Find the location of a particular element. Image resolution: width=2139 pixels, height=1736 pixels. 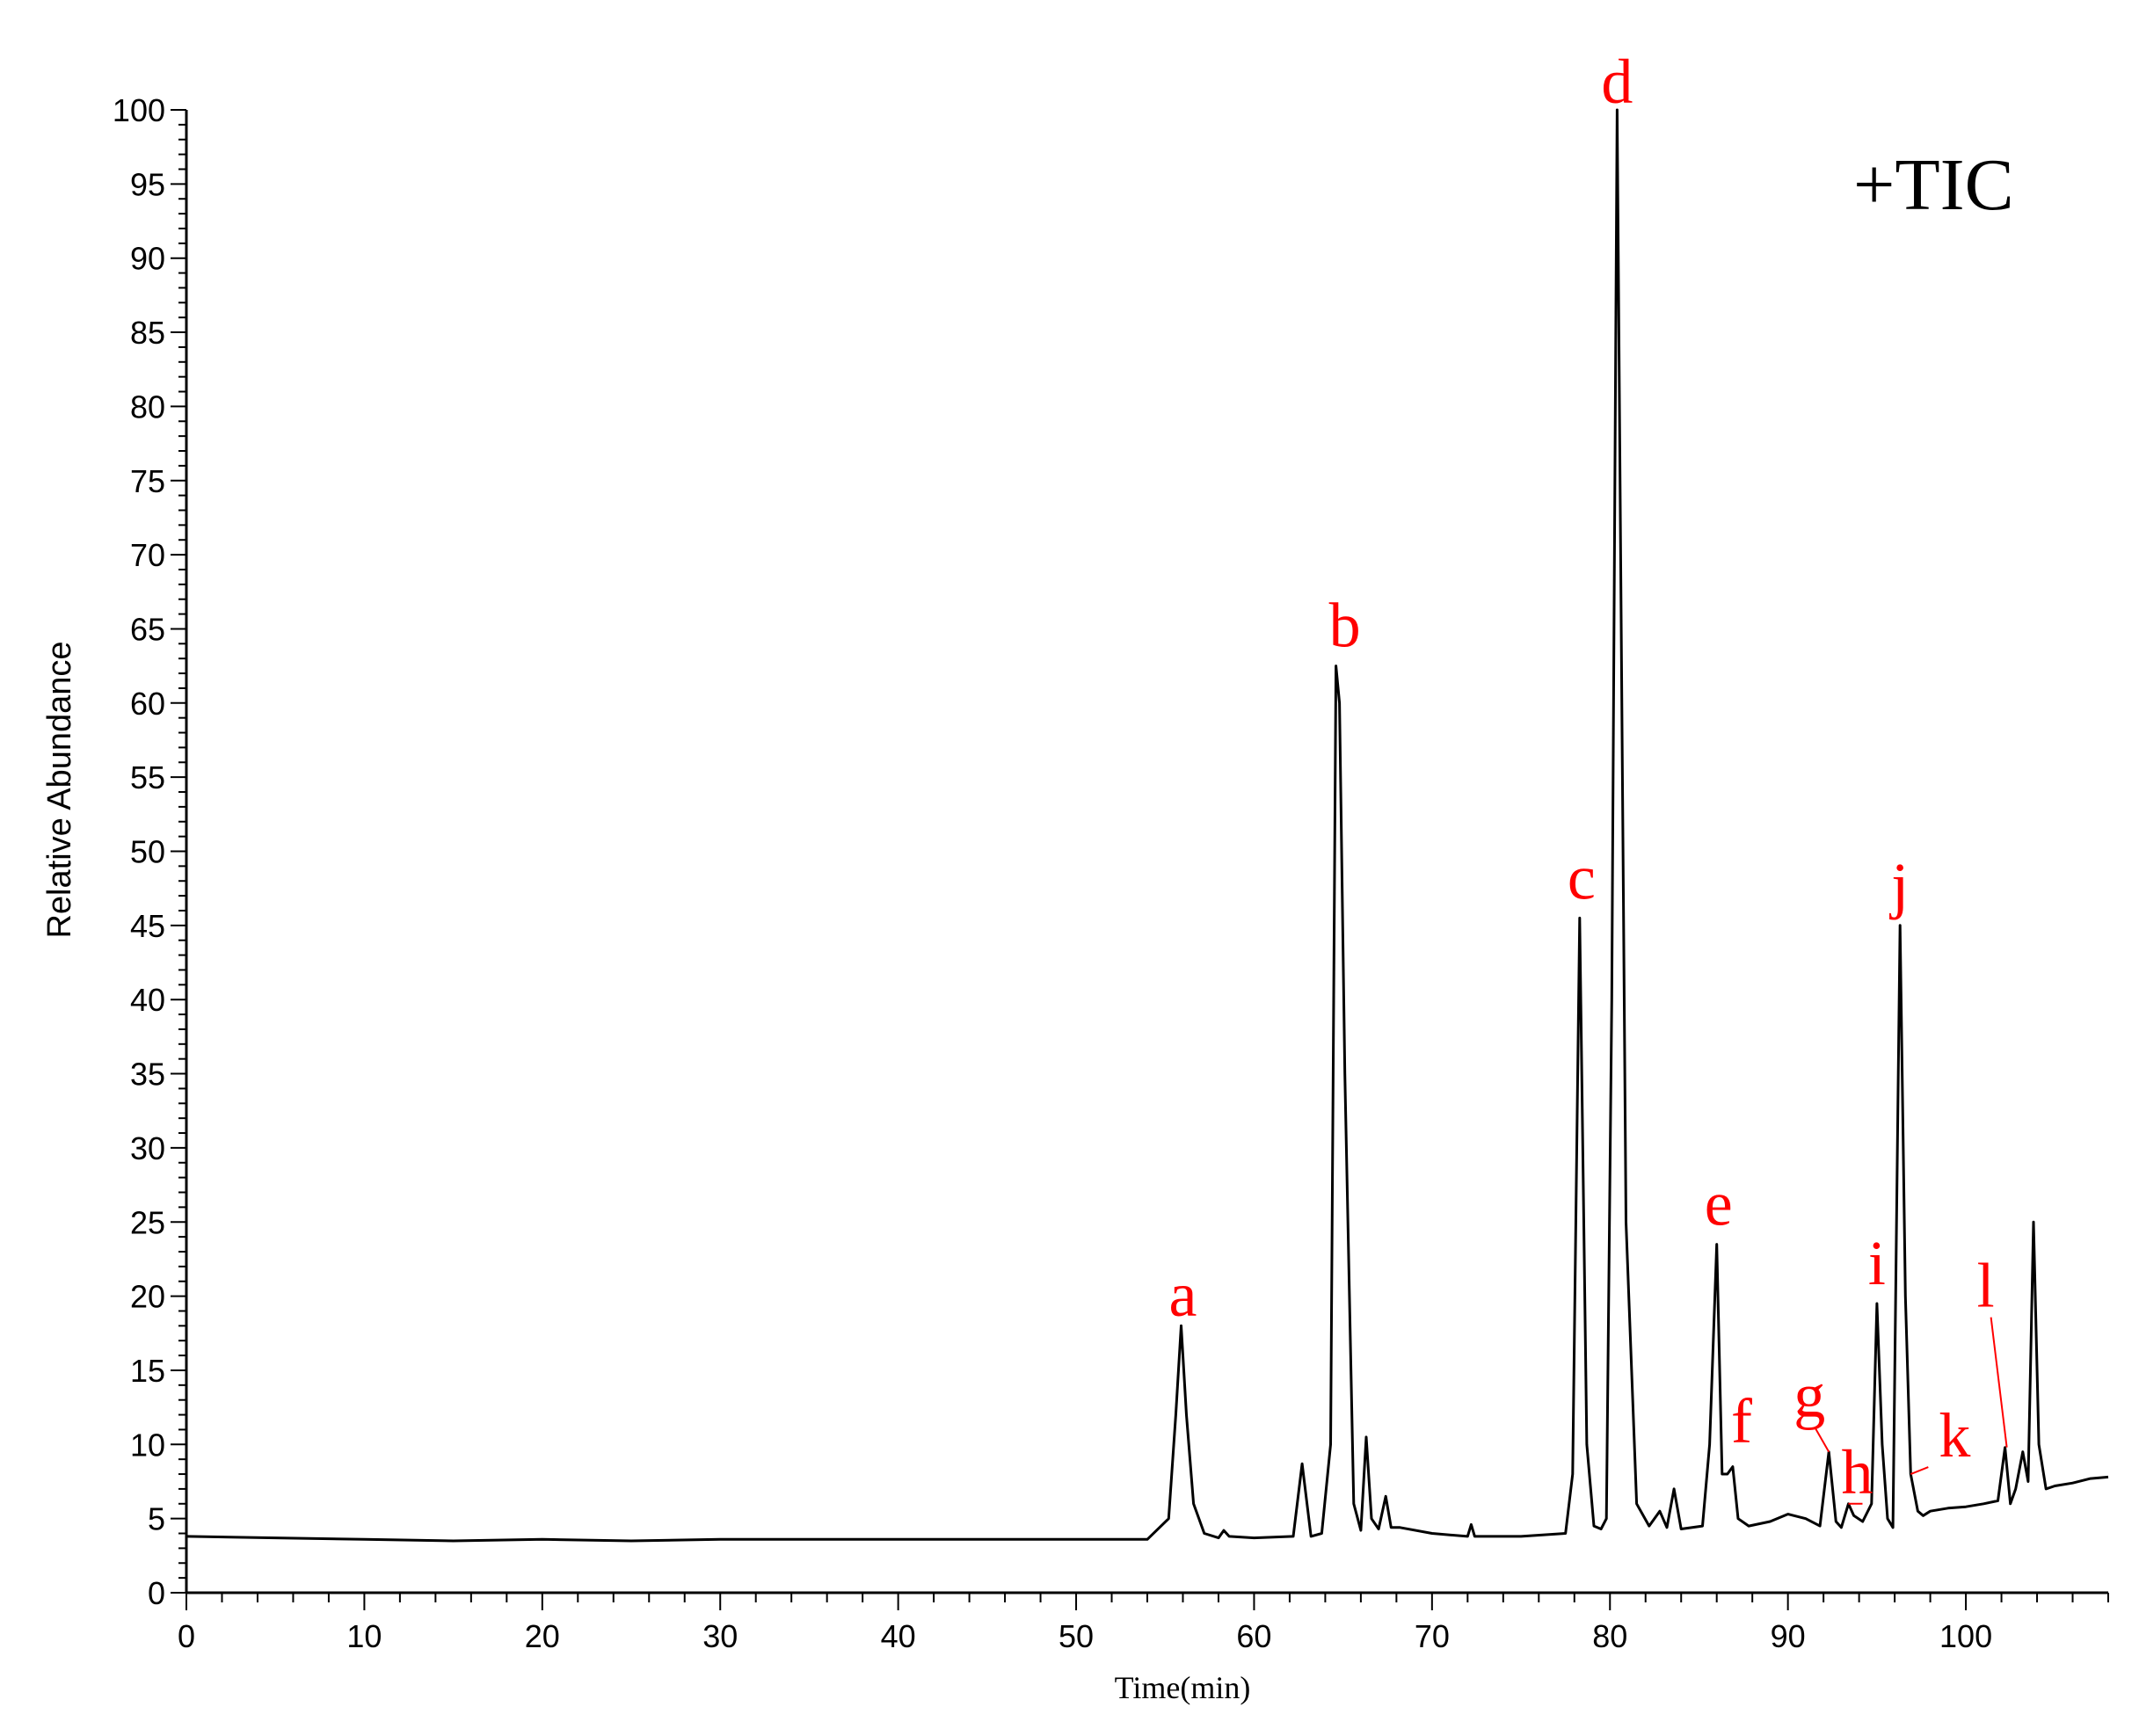

x-tick-label: 70 is located at coordinates (1433, 1636).